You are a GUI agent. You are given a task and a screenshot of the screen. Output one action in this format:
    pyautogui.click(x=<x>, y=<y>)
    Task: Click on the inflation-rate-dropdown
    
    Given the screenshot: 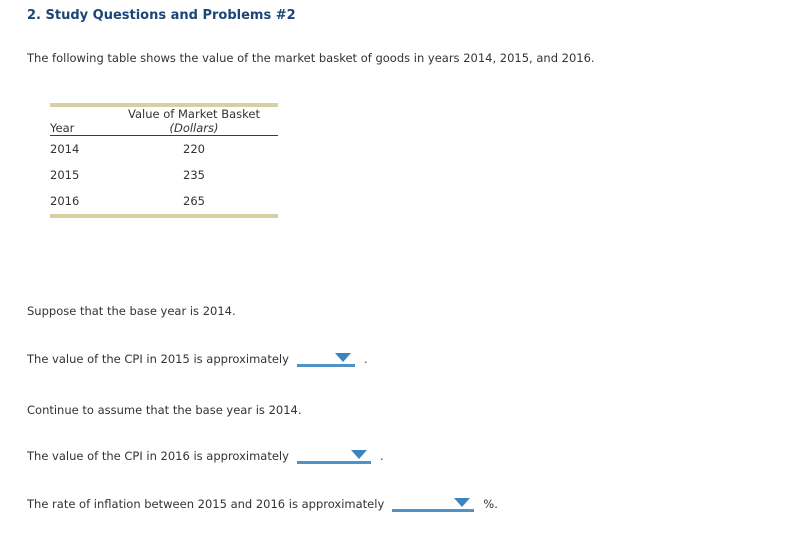 What is the action you would take?
    pyautogui.click(x=433, y=503)
    